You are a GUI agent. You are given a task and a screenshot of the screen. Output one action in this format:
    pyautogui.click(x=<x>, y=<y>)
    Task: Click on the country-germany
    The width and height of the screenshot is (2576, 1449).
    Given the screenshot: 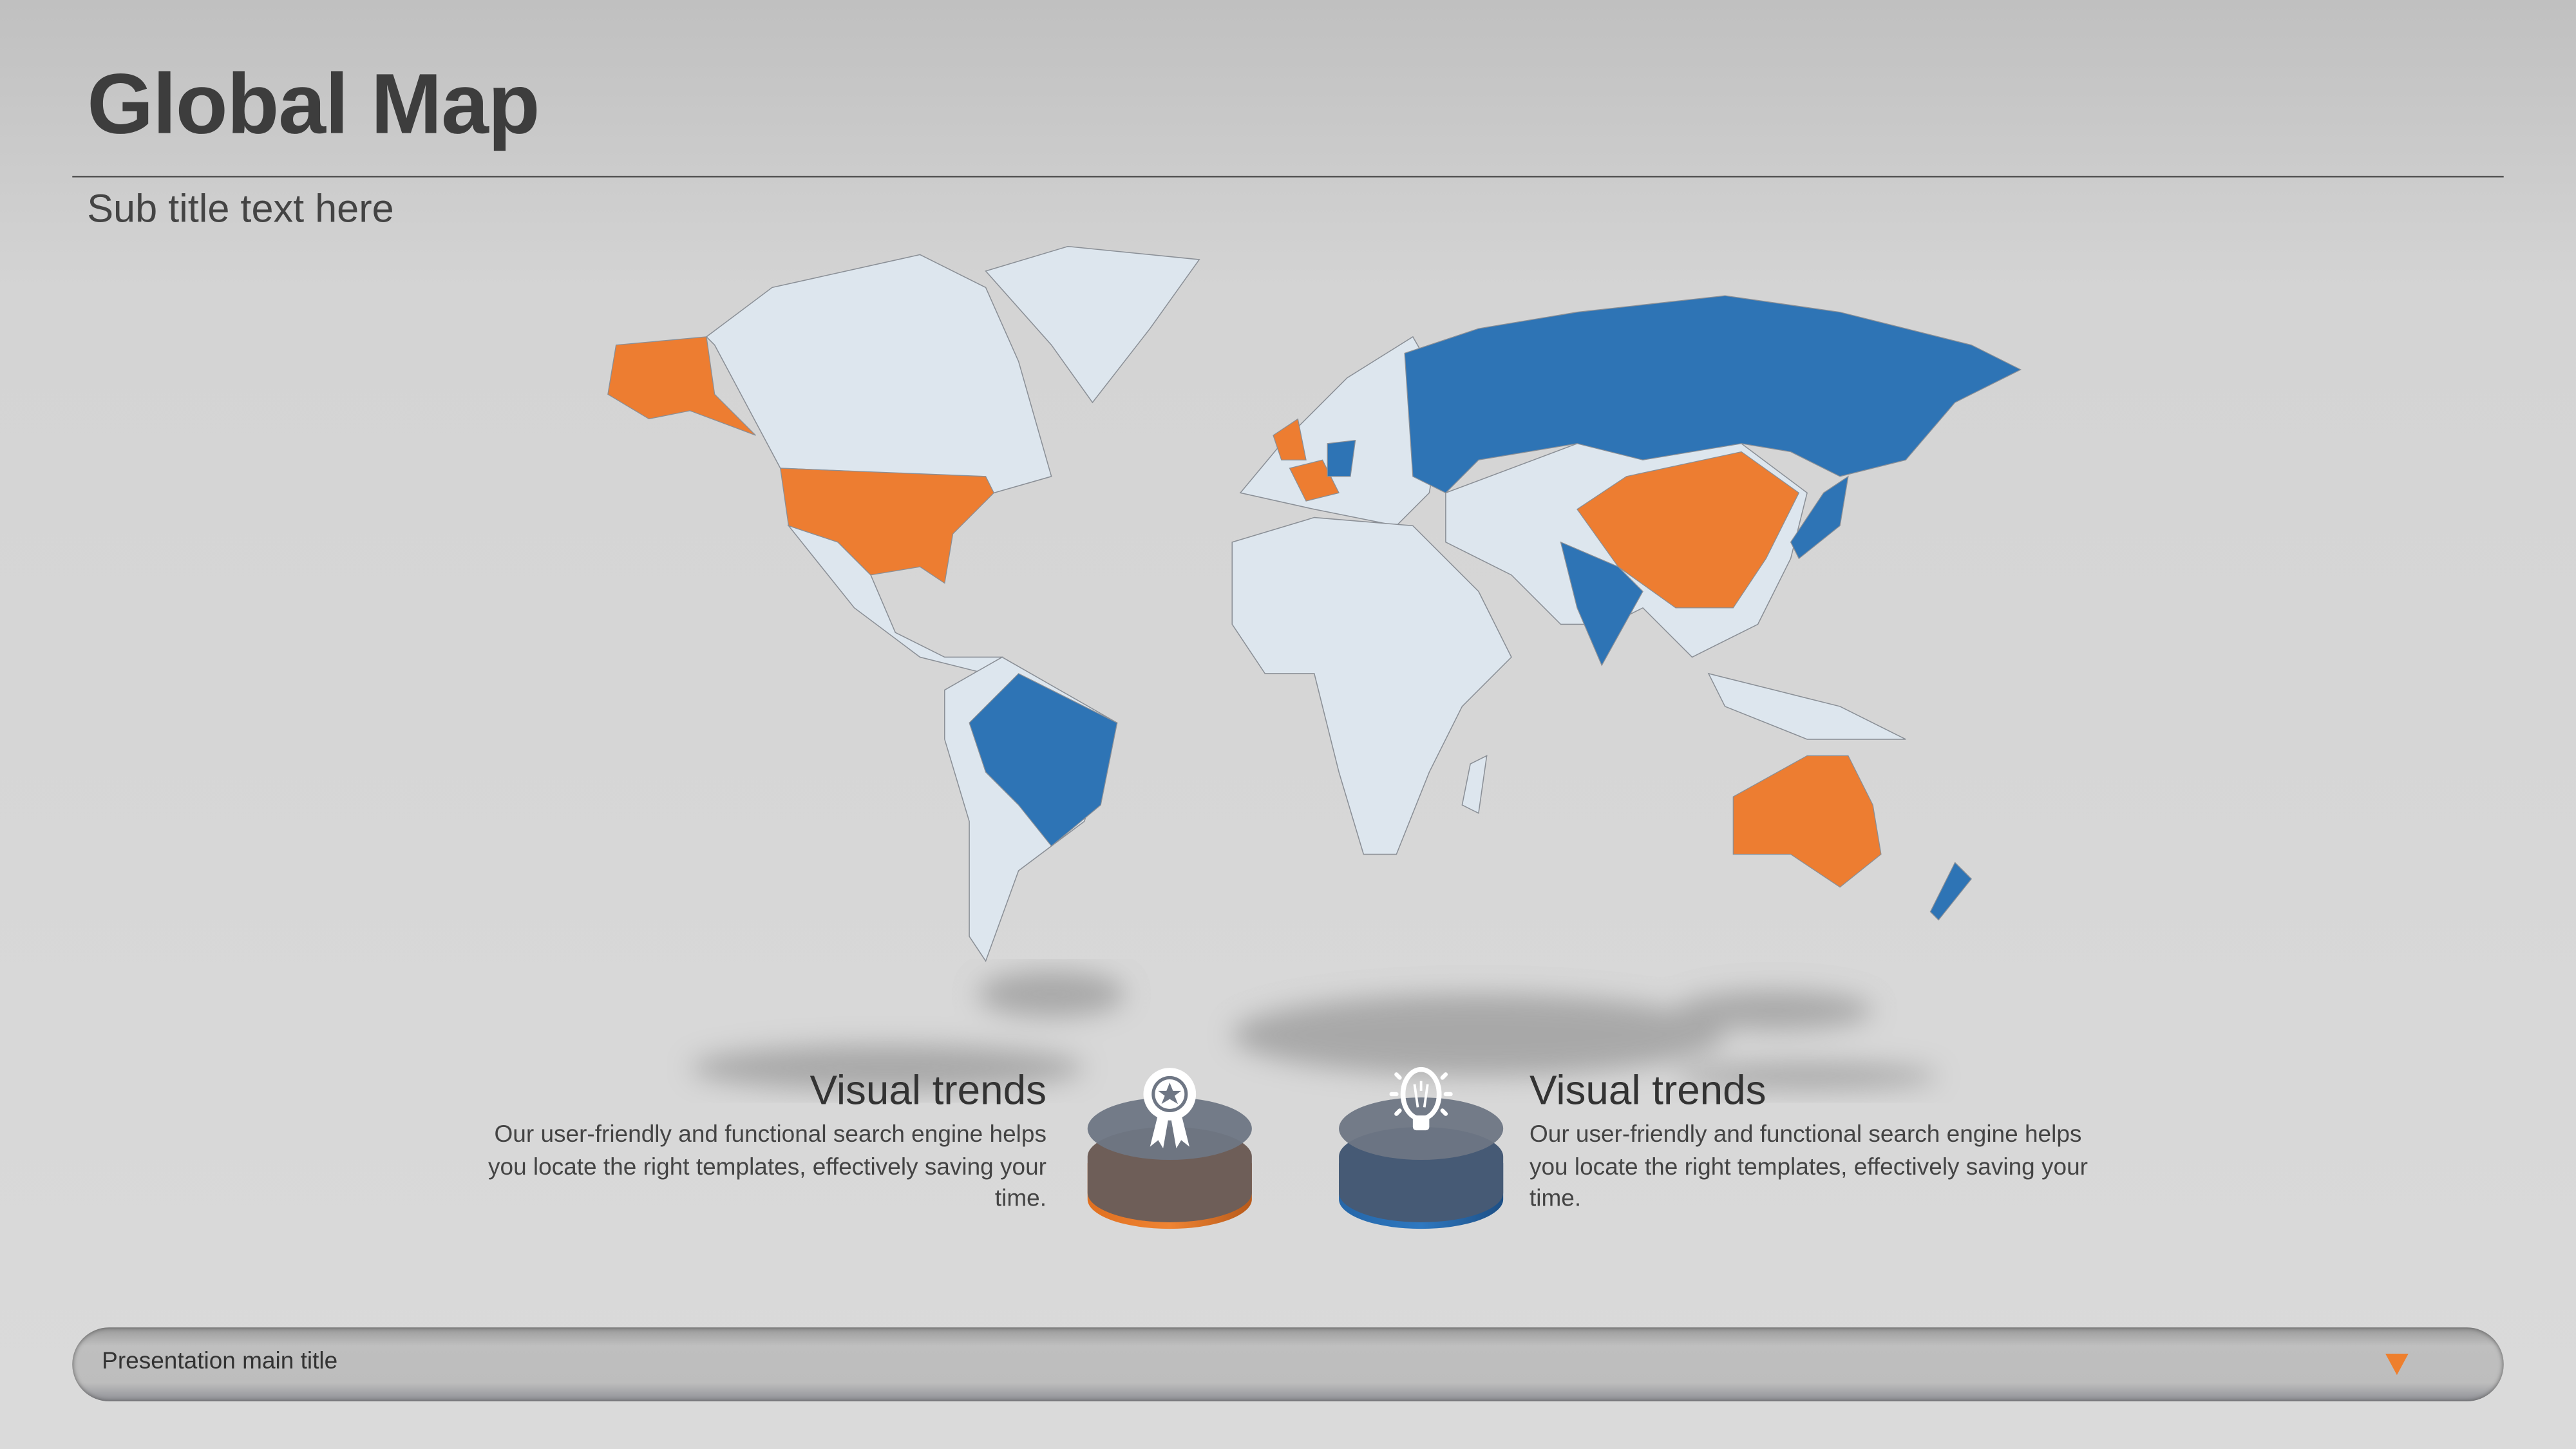 What is the action you would take?
    pyautogui.click(x=1341, y=458)
    